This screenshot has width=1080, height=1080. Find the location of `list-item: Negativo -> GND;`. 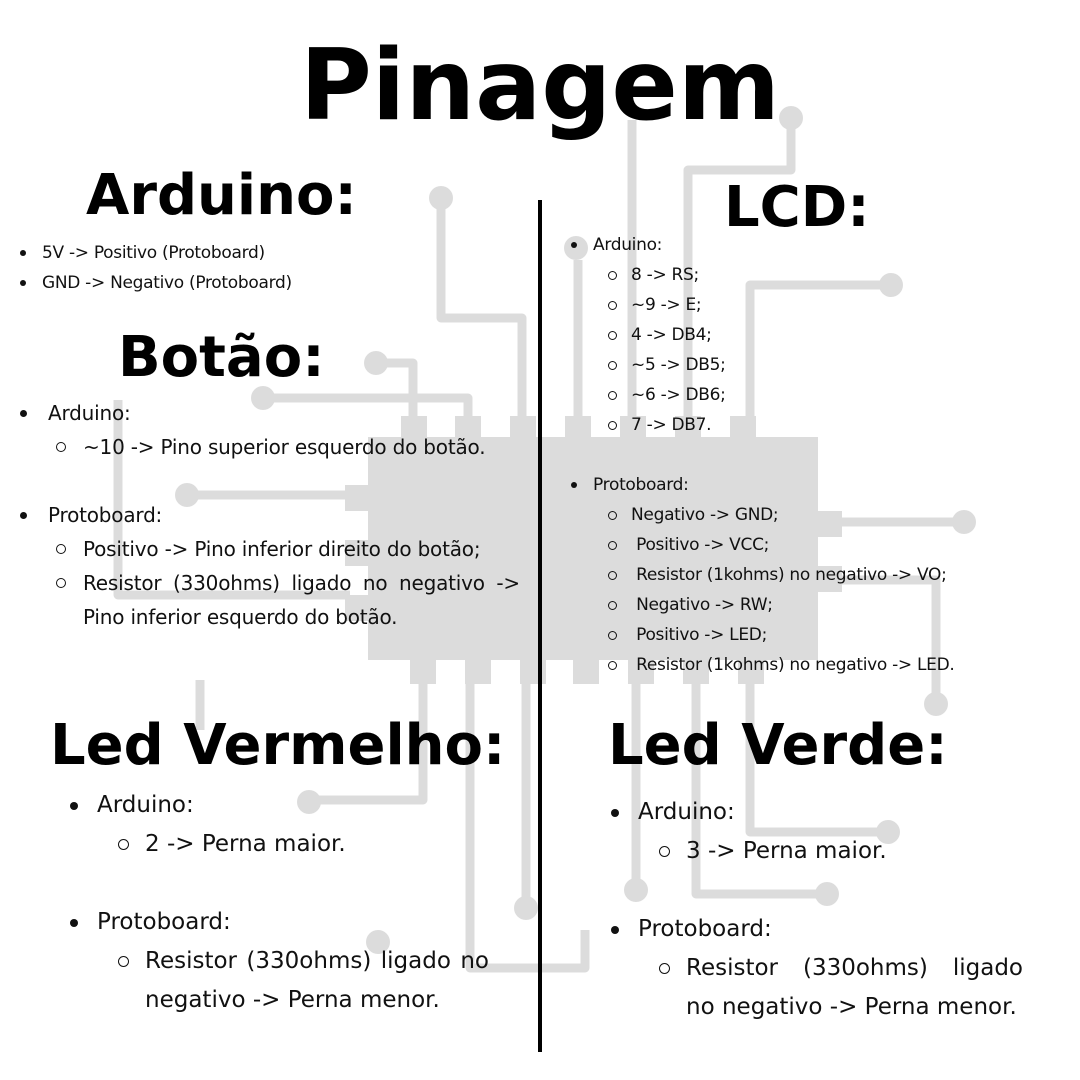

list-item: Negativo -> GND; is located at coordinates (840, 515).